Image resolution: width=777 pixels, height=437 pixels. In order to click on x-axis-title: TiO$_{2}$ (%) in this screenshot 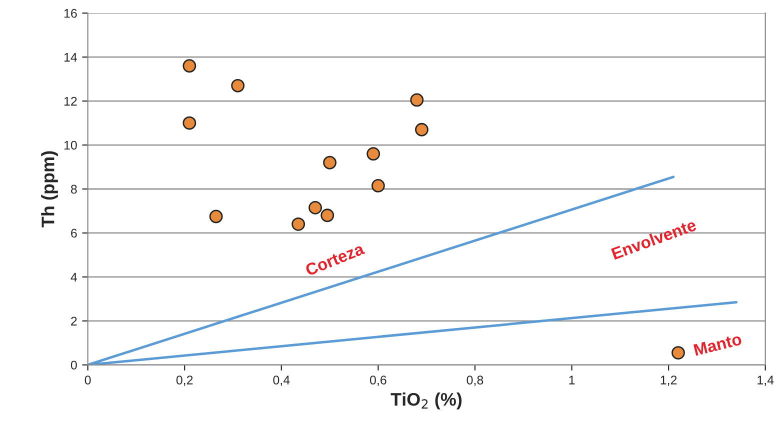, I will do `click(426, 401)`.